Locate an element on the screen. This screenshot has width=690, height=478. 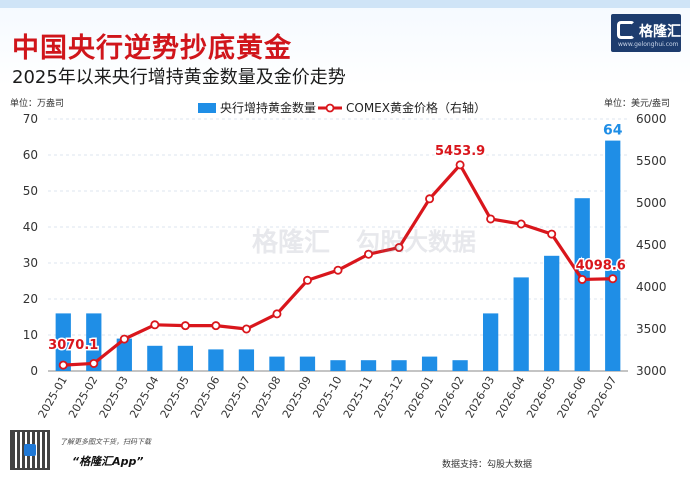
data-label: 5453.9 is located at coordinates (460, 151).